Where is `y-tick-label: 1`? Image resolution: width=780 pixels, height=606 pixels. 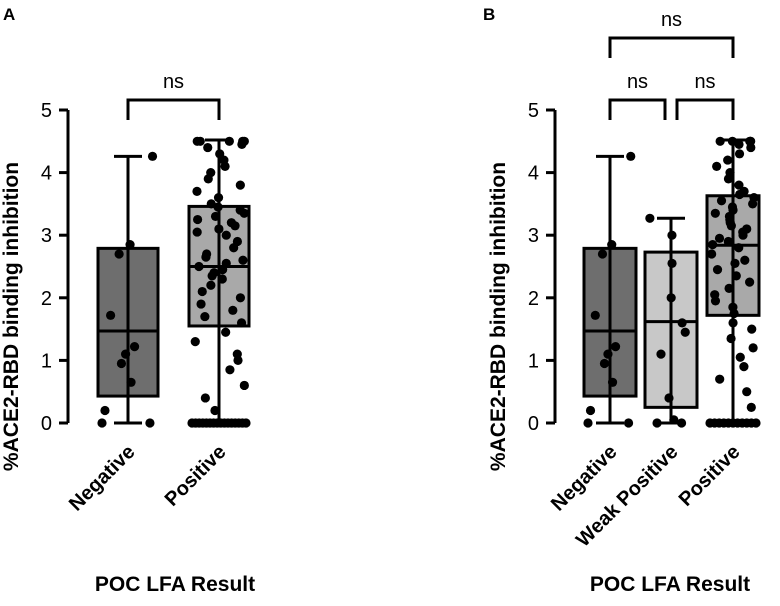
y-tick-label: 1 is located at coordinates (533, 361).